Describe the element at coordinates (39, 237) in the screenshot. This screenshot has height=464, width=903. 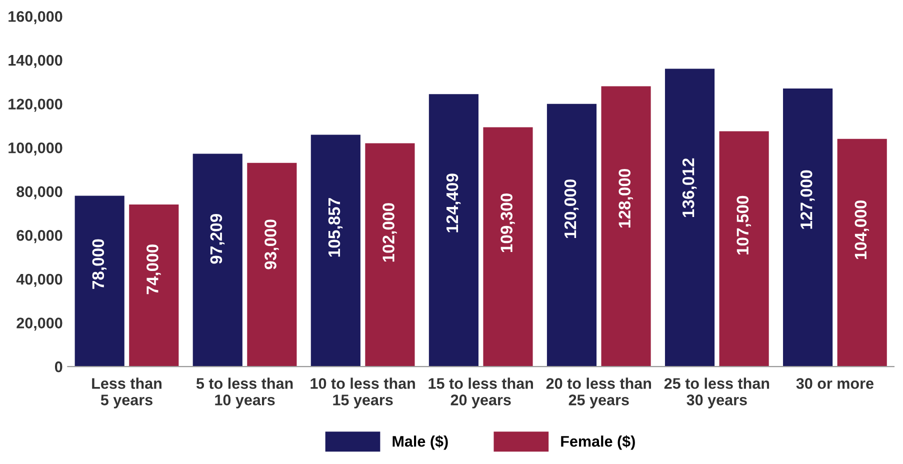
I see `y-tick-label: 60,000` at that location.